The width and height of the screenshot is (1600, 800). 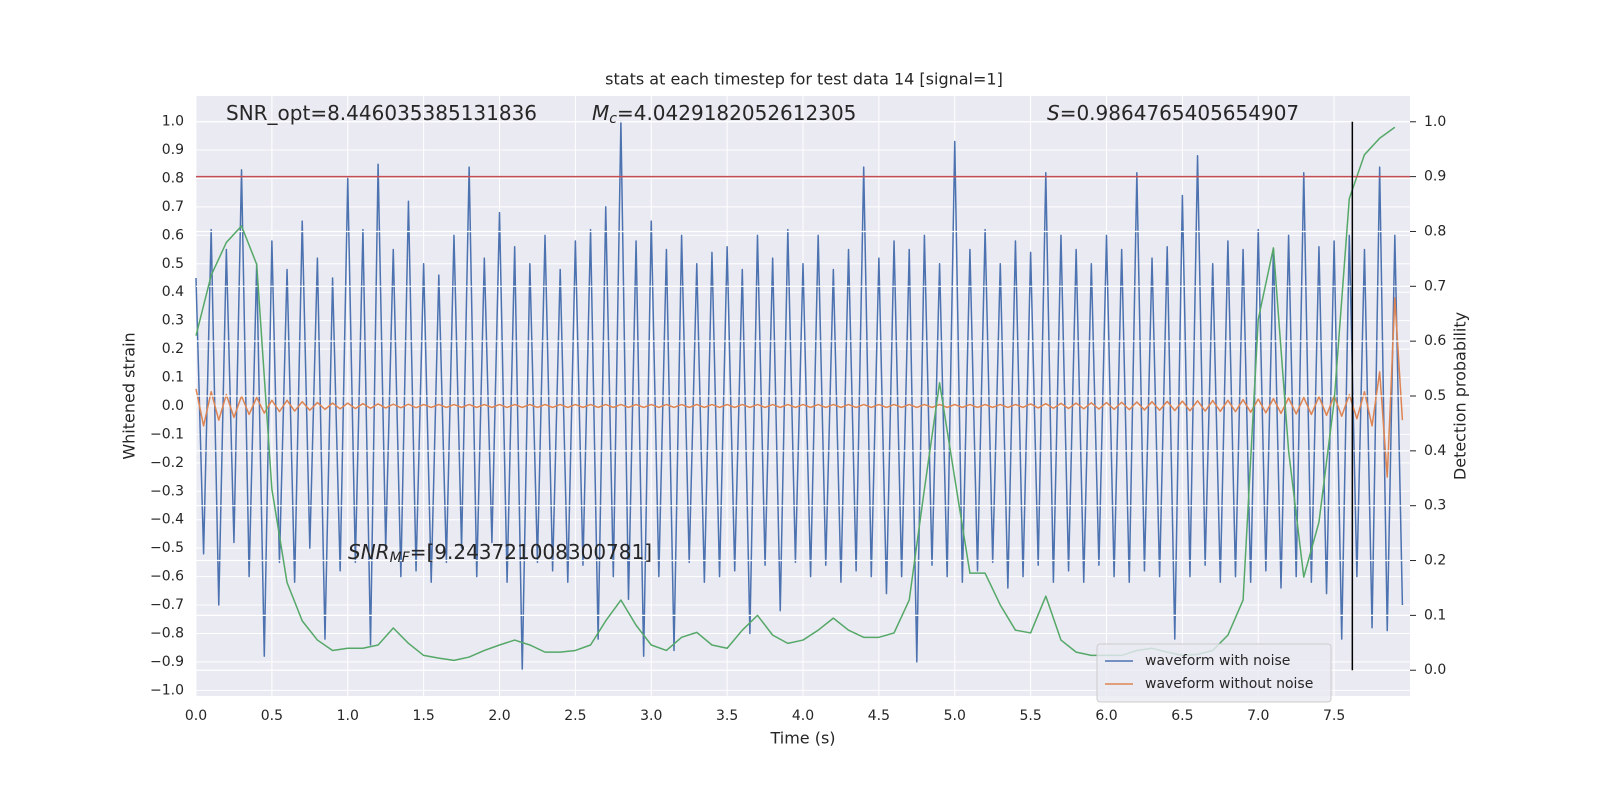 I want to click on y-tick-label: 0.6, so click(x=173, y=235).